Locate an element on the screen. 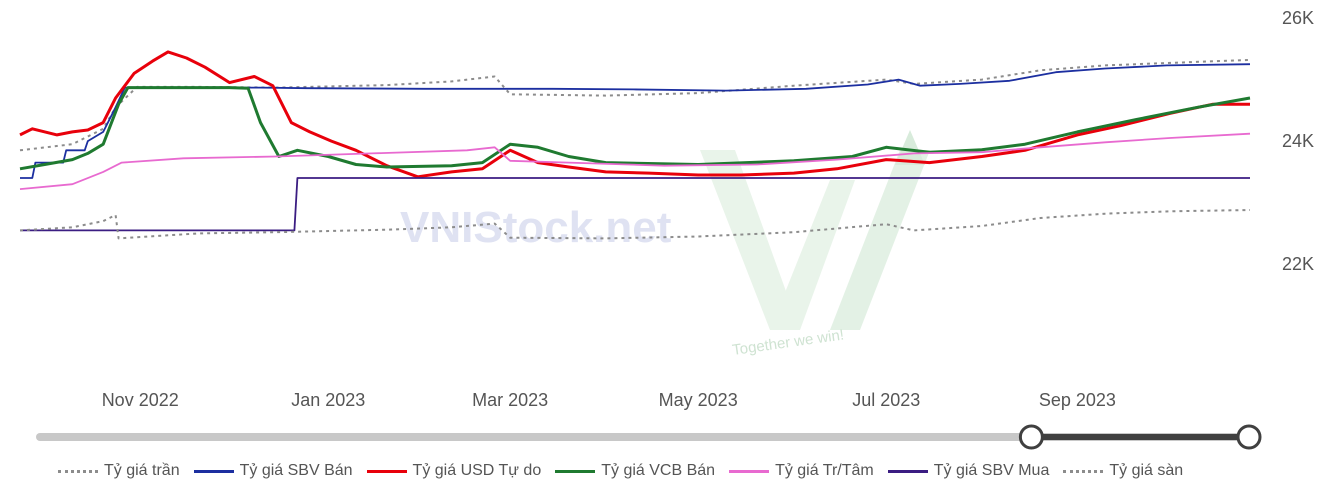 This screenshot has width=1331, height=491. x-tick-label: Nov 2022 is located at coordinates (140, 400).